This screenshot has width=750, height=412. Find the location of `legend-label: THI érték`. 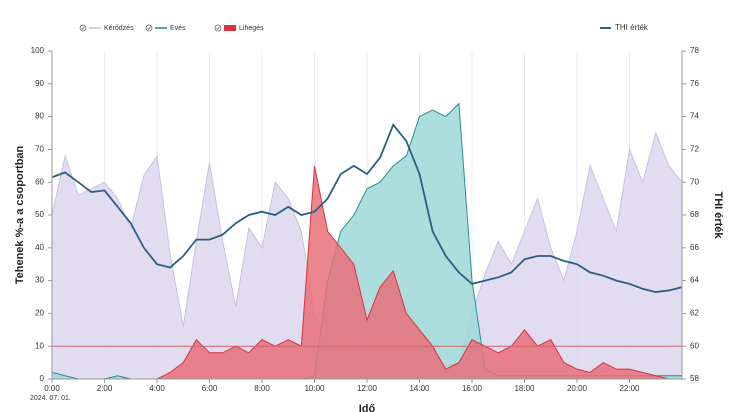

legend-label: THI érték is located at coordinates (632, 27).